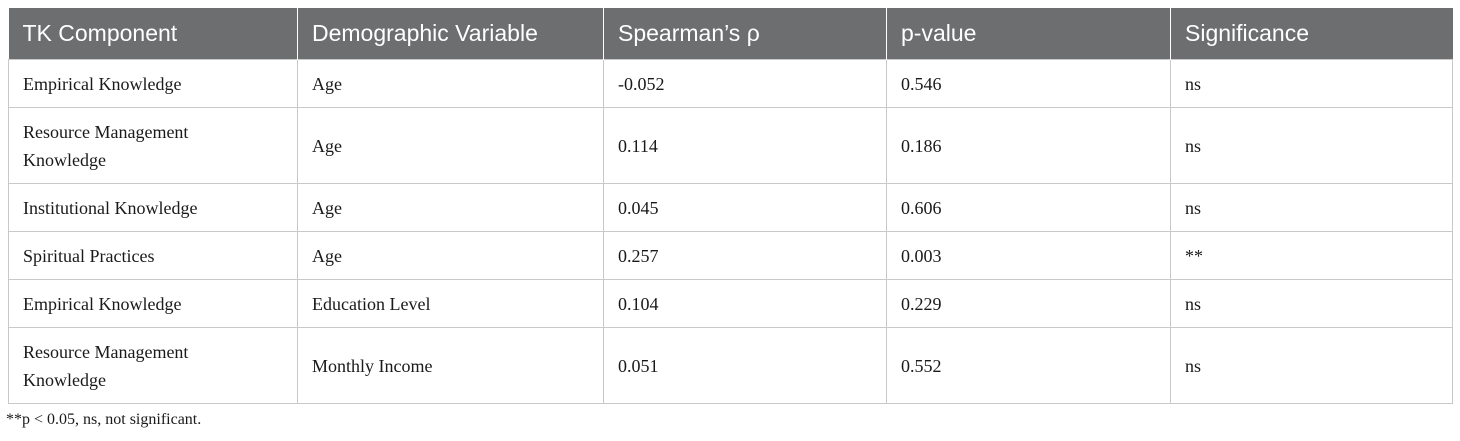 The height and width of the screenshot is (441, 1460). I want to click on cell-spearman-rho: 0.051, so click(745, 365).